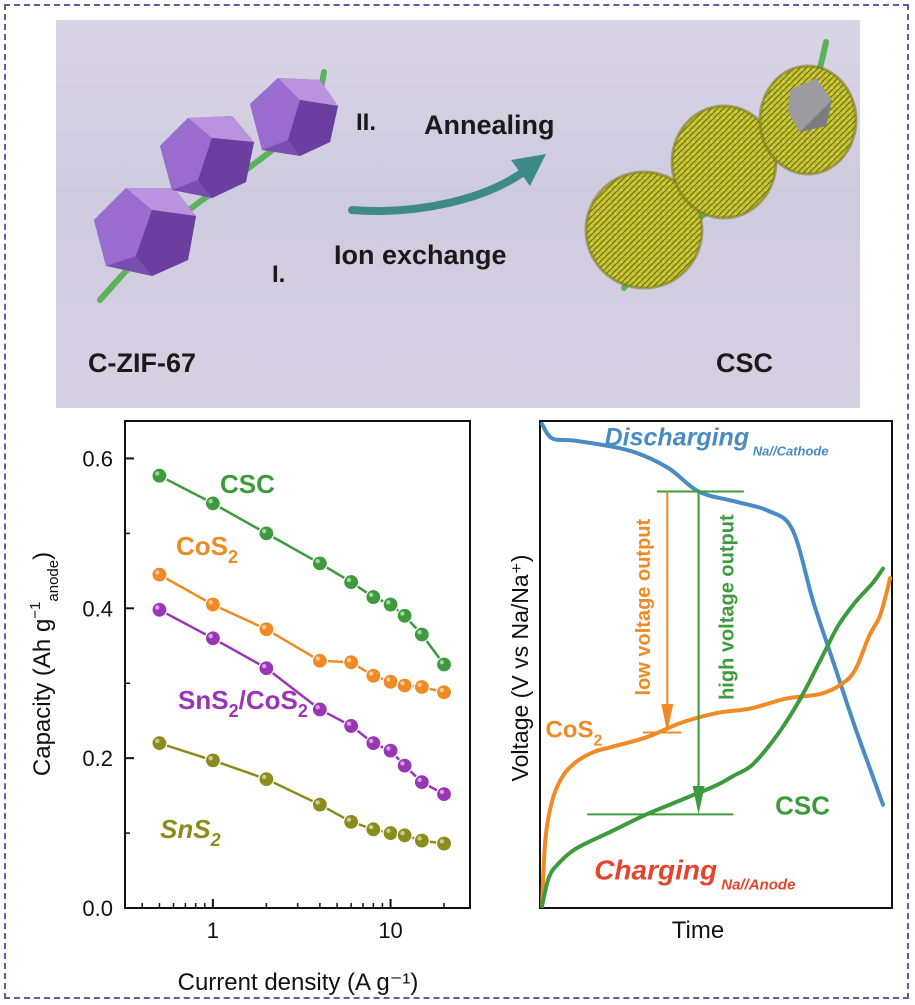 The height and width of the screenshot is (1005, 915). I want to click on y-axis-title-main: Capacity (Ah g, so click(42, 697).